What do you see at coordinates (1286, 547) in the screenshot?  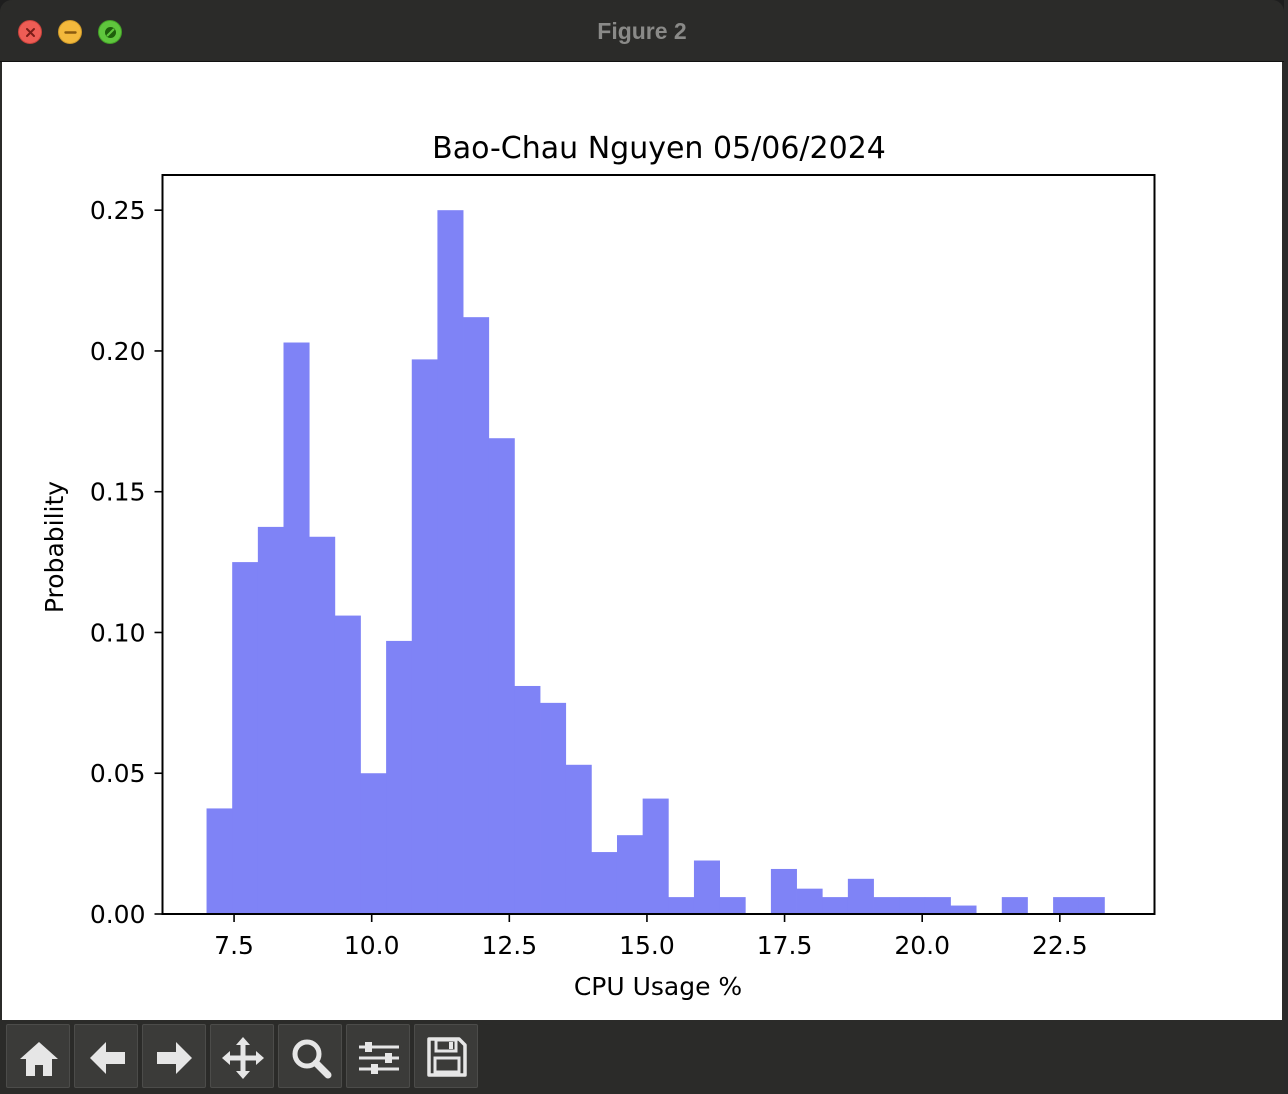 I see `window-right-edge` at bounding box center [1286, 547].